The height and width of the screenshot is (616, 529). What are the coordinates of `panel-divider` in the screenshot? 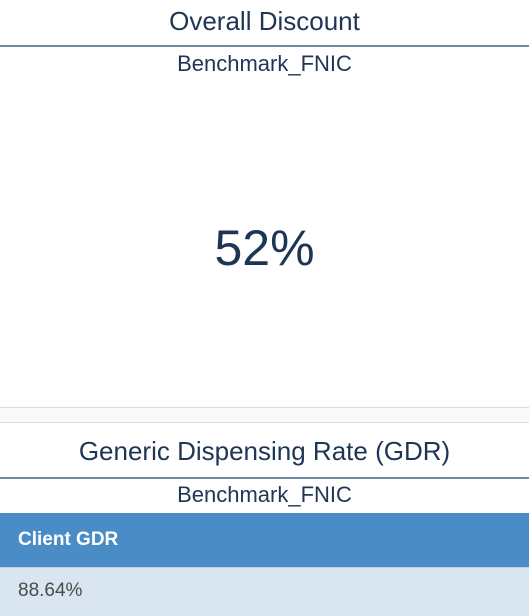 It's located at (264, 415).